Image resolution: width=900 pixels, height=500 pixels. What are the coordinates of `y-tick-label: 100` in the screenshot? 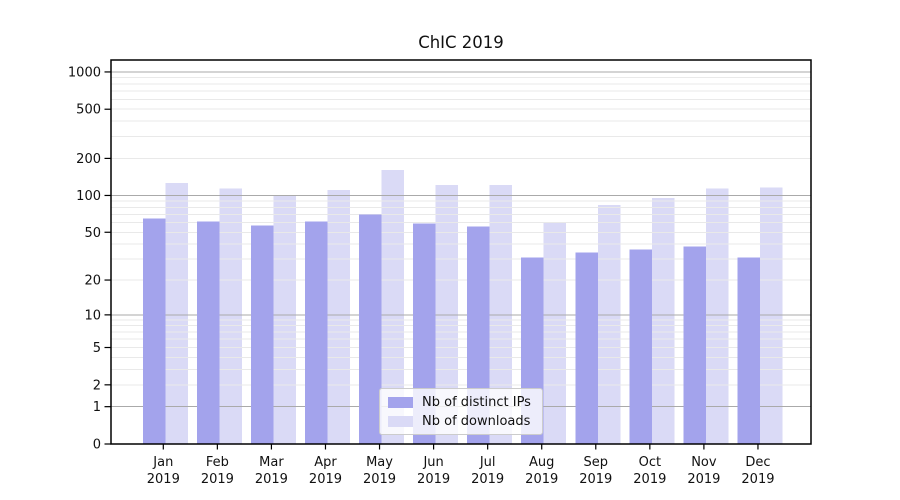 It's located at (88, 196).